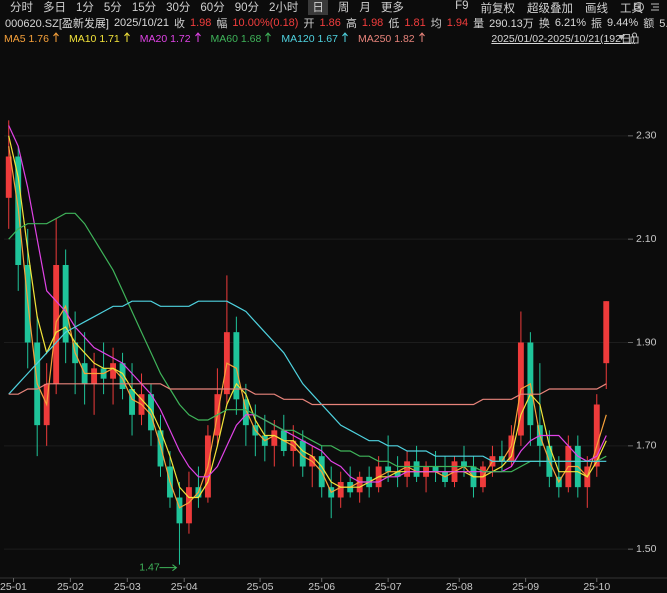 The height and width of the screenshot is (593, 667). What do you see at coordinates (184, 587) in the screenshot?
I see `x-tick-label: 25-04` at bounding box center [184, 587].